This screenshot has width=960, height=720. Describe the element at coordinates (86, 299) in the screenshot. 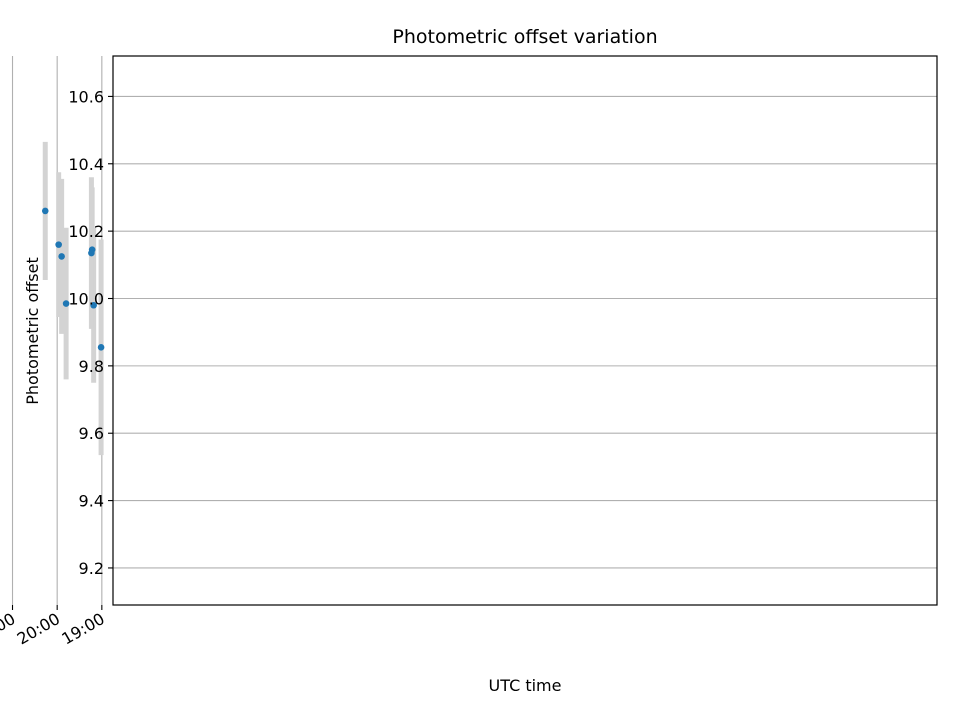

I see `y-tick-label: 10.0` at that location.